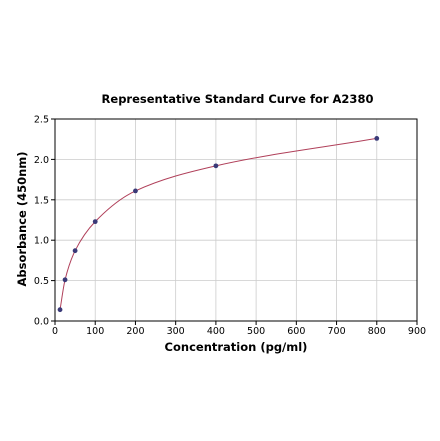 The image size is (440, 441). I want to click on x-tick-label: 300, so click(176, 331).